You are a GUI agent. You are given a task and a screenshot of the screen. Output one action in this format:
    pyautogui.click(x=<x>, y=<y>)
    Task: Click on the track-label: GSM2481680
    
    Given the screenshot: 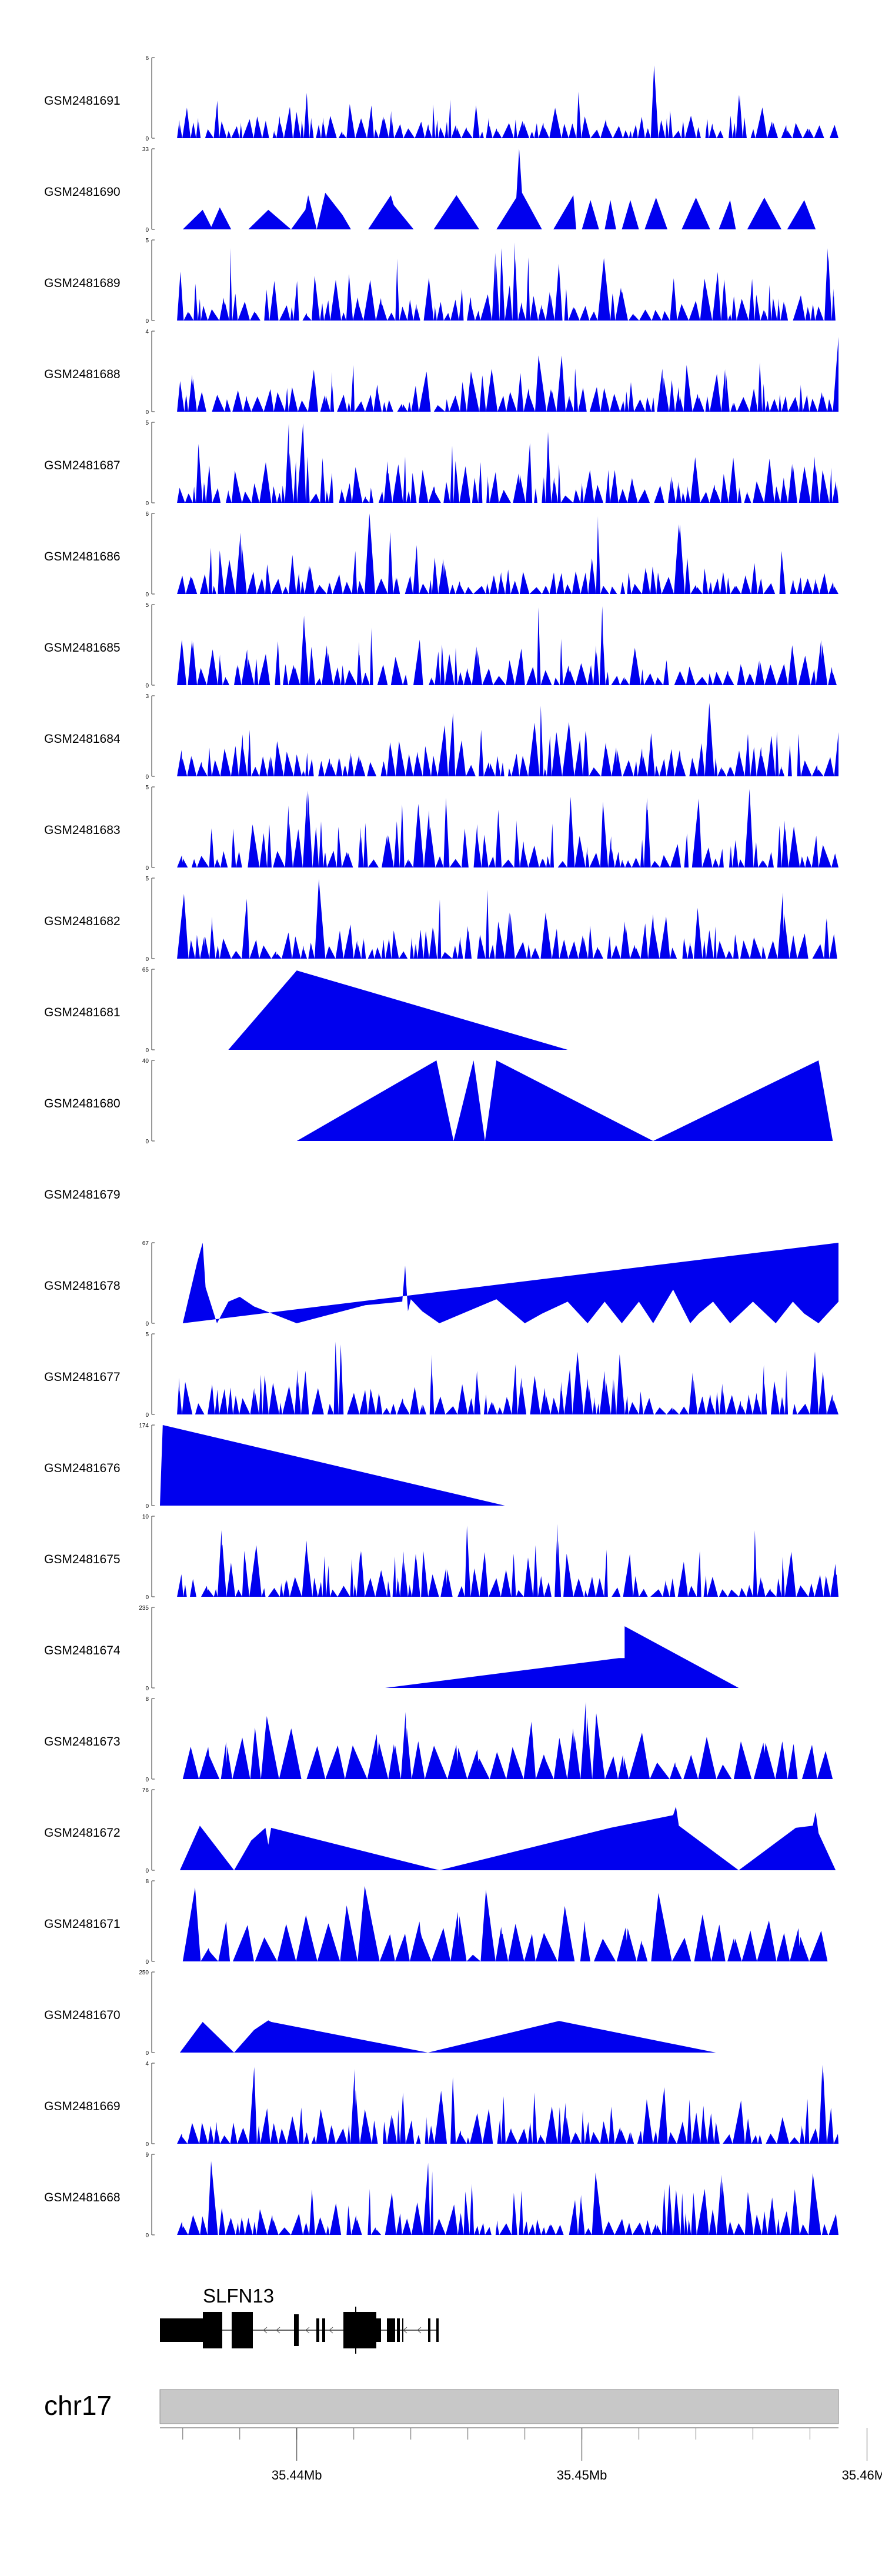 What is the action you would take?
    pyautogui.click(x=82, y=1103)
    